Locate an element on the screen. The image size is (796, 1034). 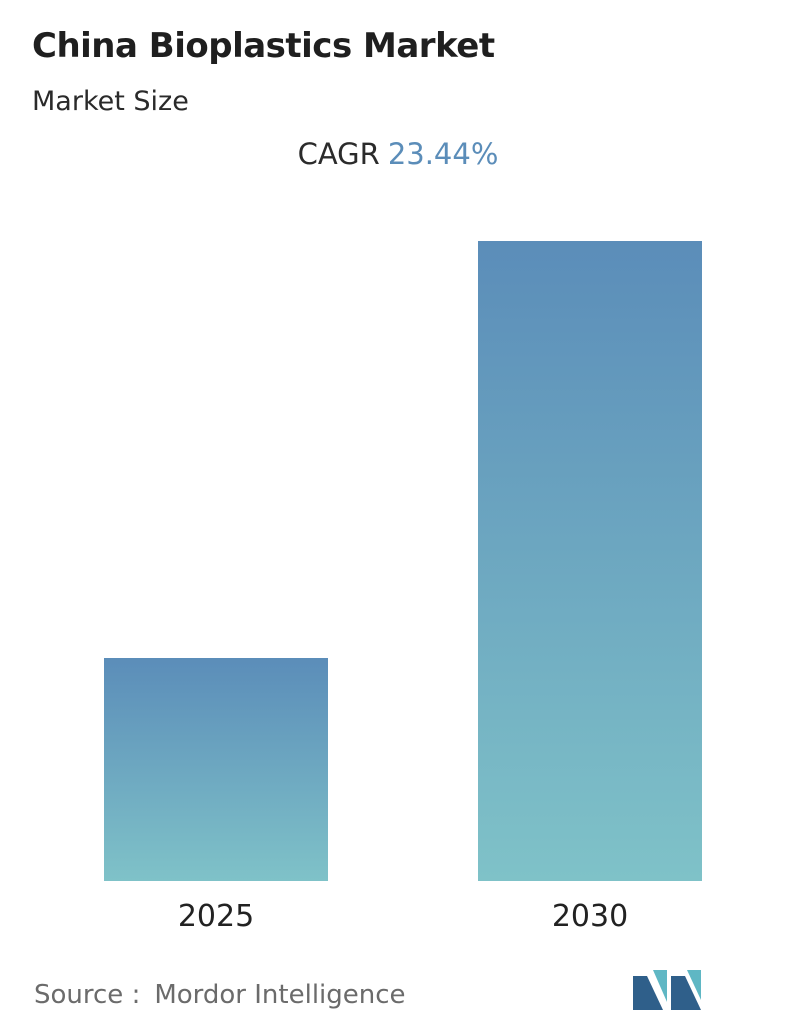
chart-title: China Bioplastics Market is located at coordinates (263, 46).